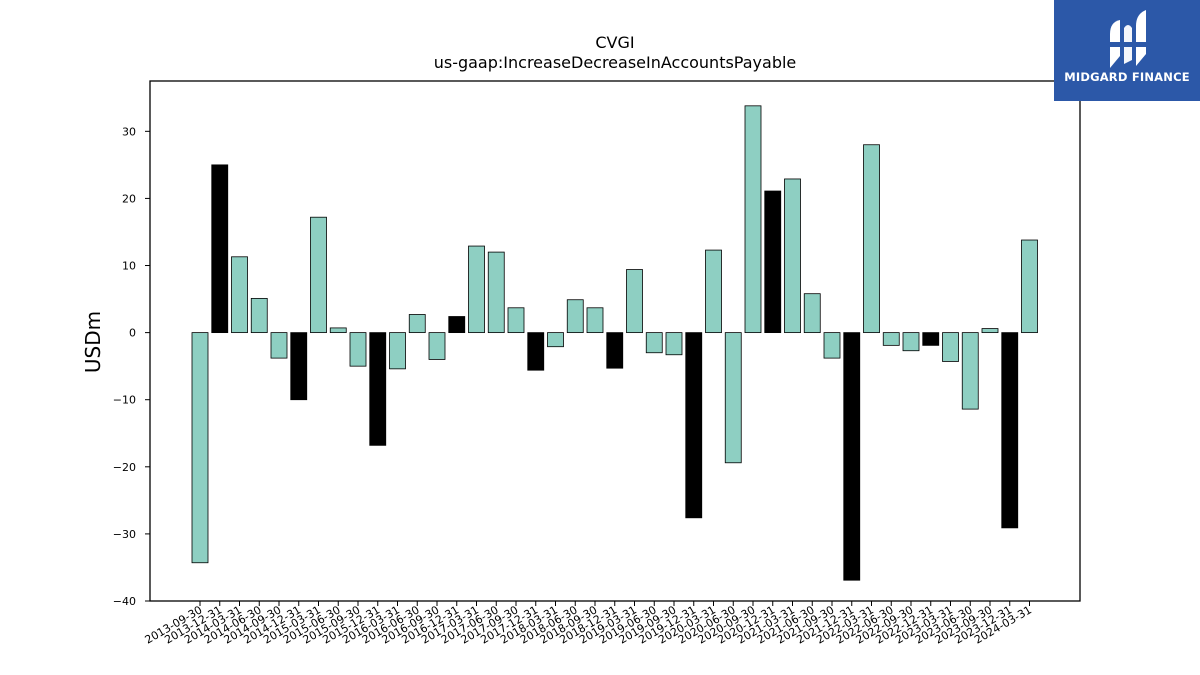  I want to click on brand-name: MIDGARD FINANCE, so click(1127, 77).